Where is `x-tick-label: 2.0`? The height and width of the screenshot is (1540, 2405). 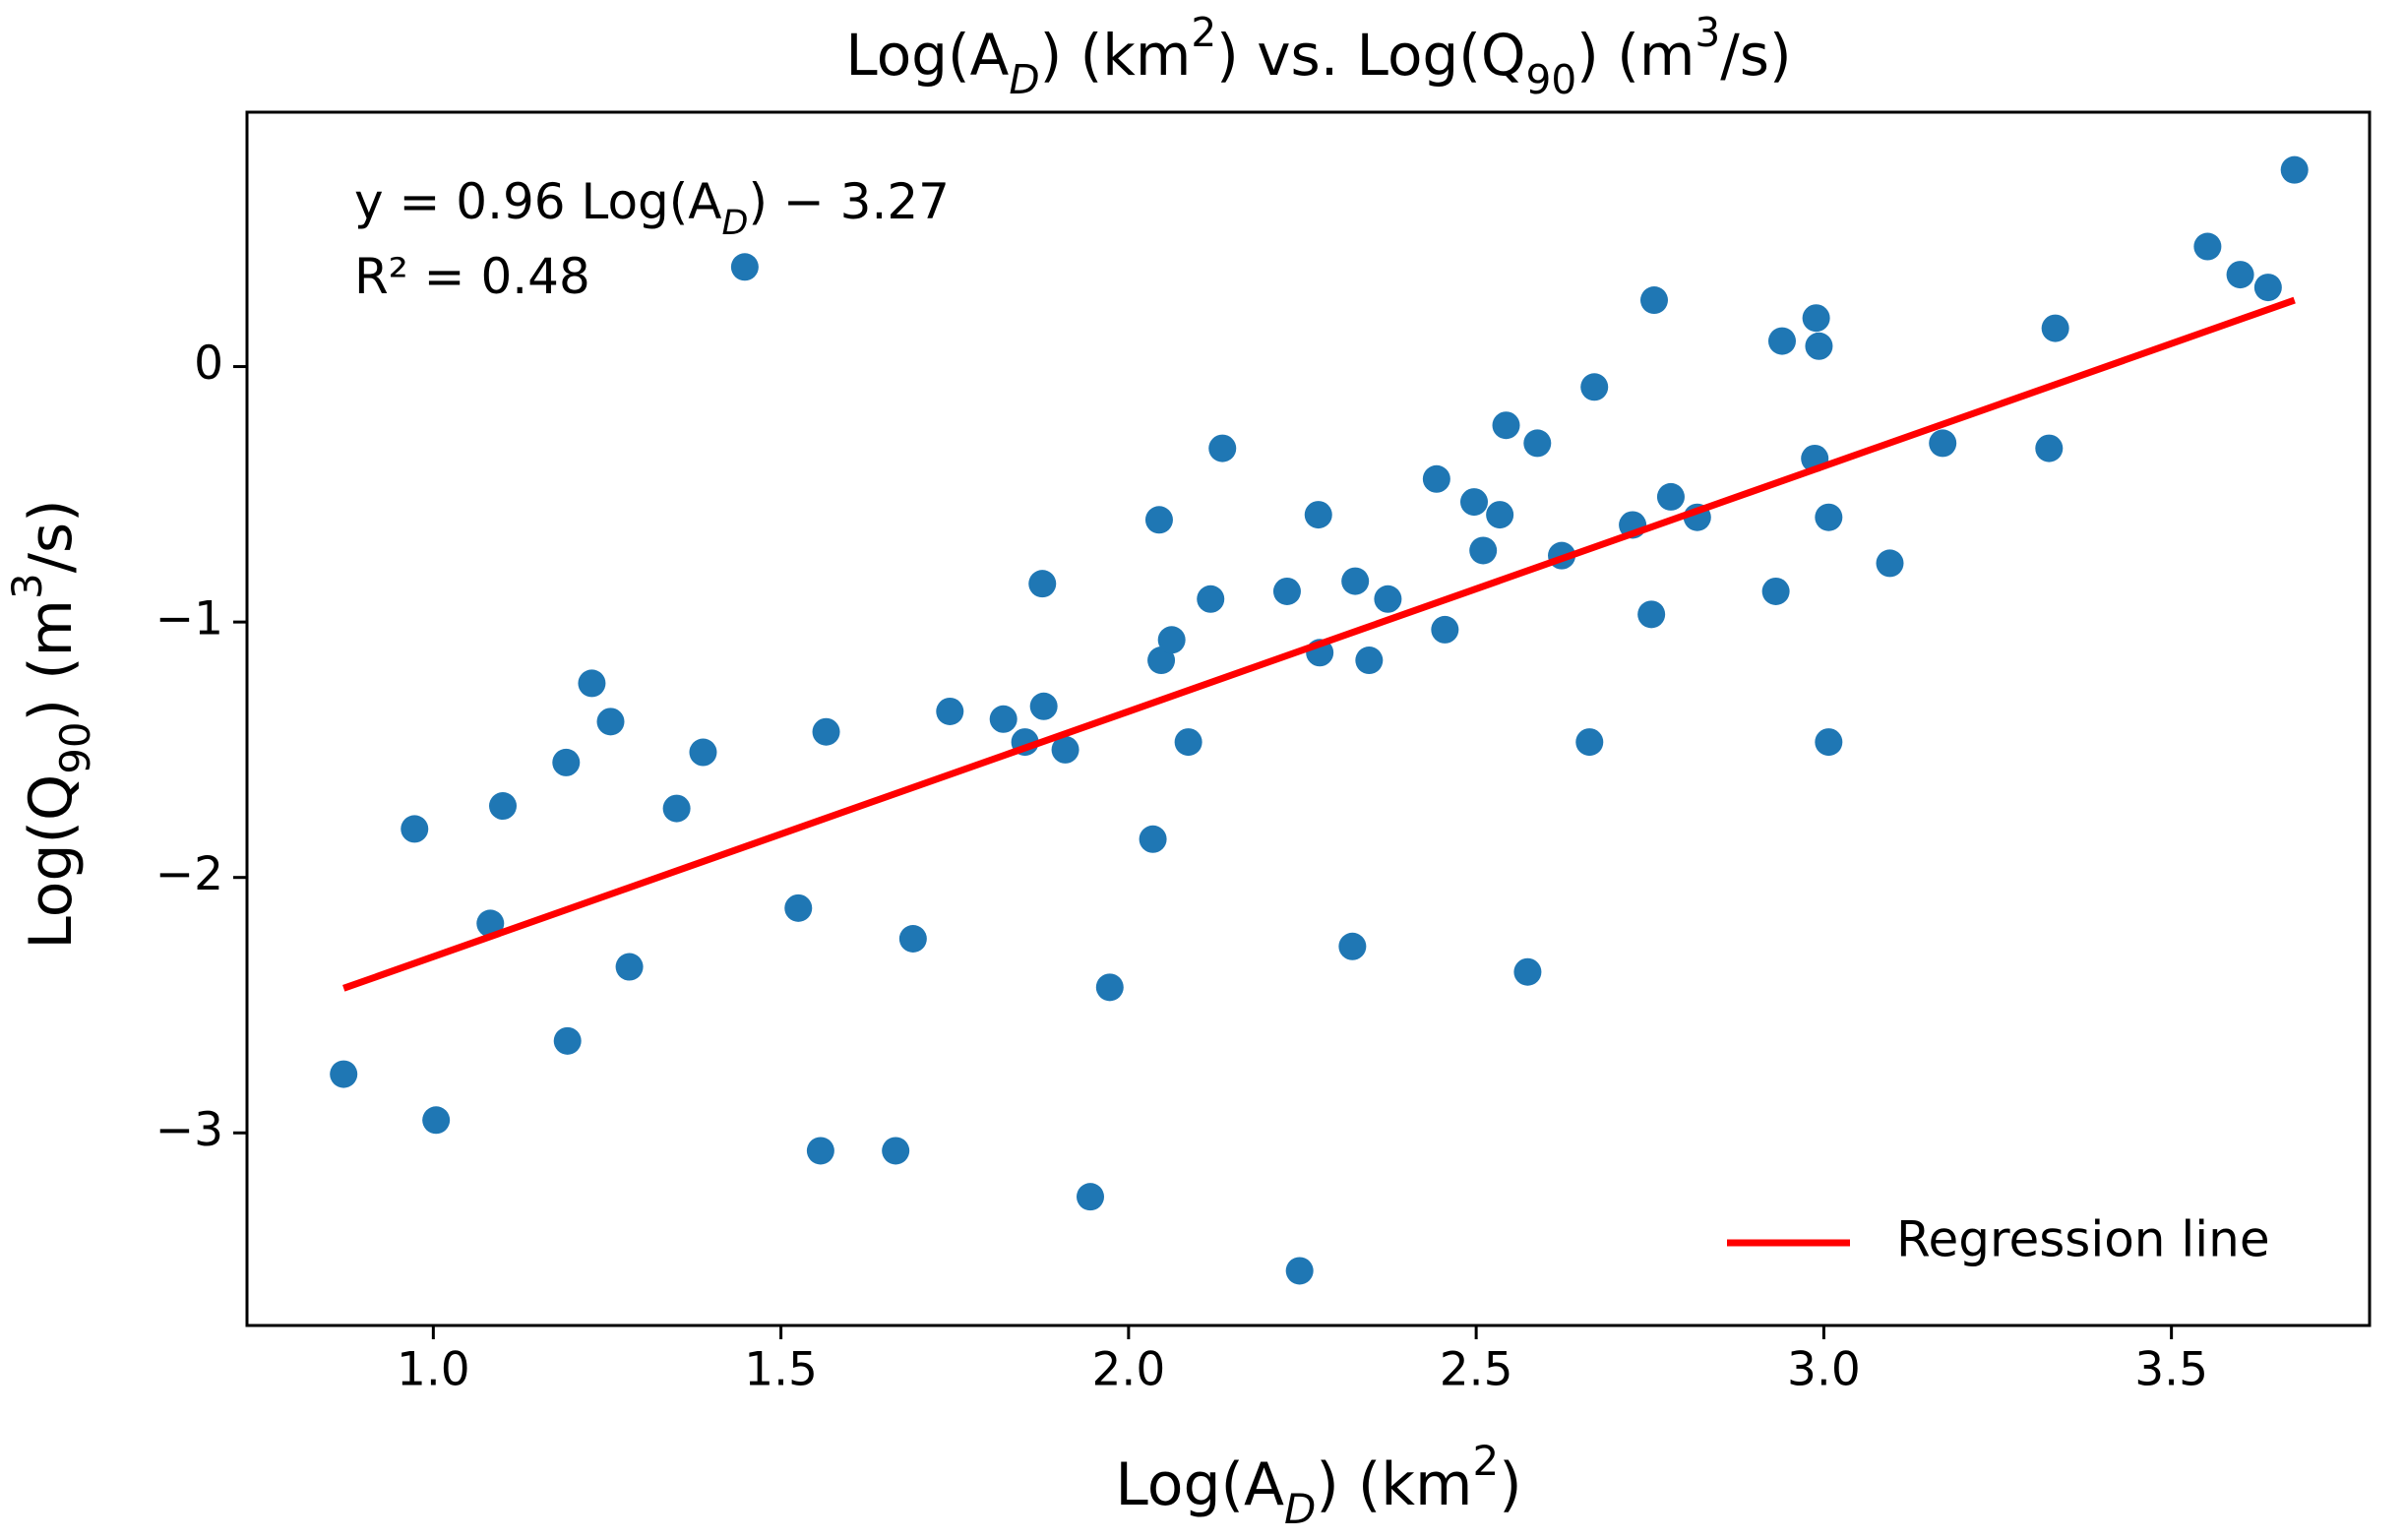 x-tick-label: 2.0 is located at coordinates (1128, 1370).